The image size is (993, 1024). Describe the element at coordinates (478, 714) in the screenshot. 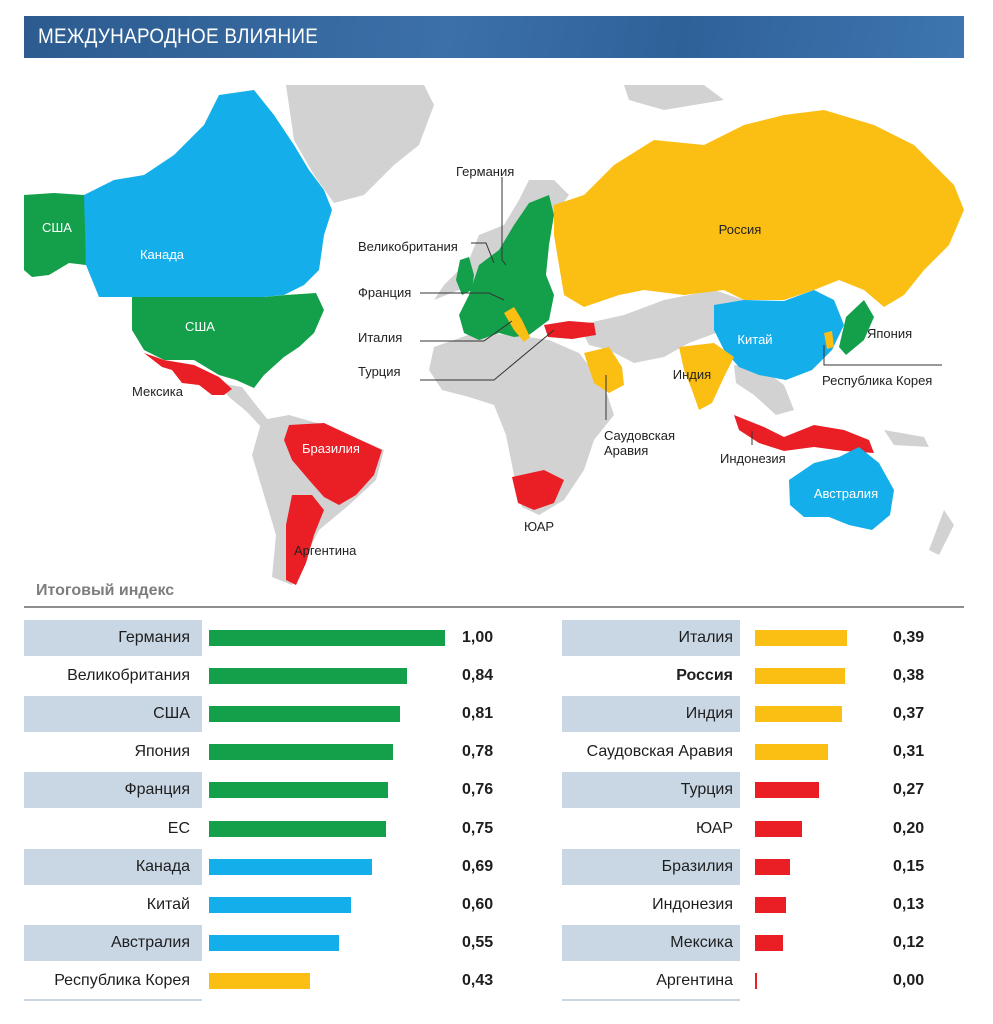

I see `value-label: 0,81` at that location.